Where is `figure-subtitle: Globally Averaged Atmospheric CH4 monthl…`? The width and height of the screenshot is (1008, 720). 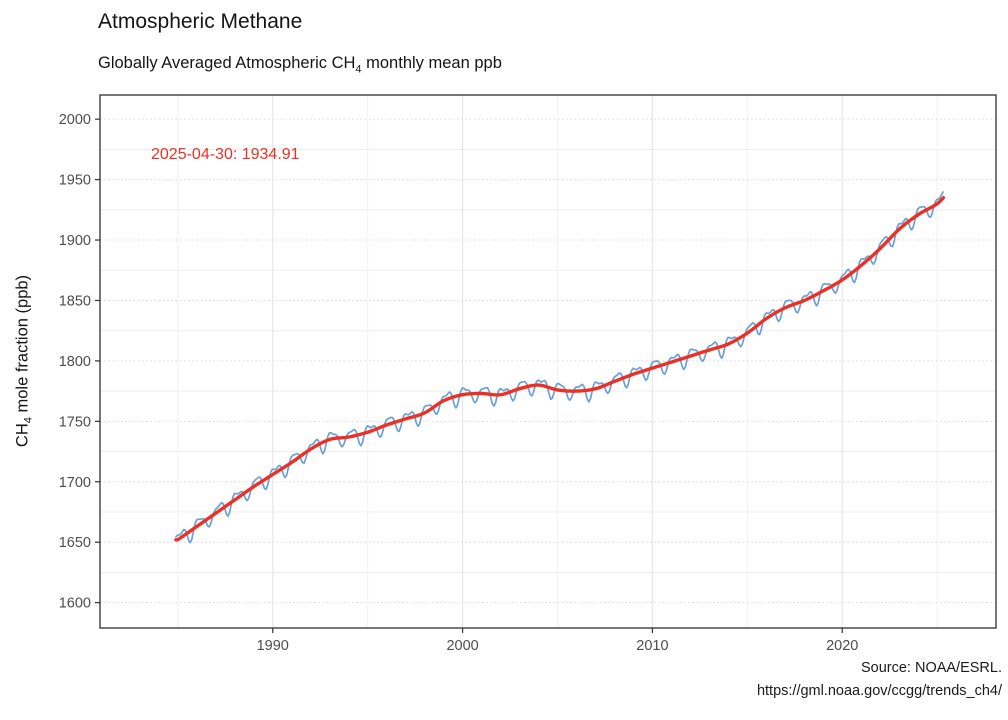 figure-subtitle: Globally Averaged Atmospheric CH4 monthl… is located at coordinates (300, 64).